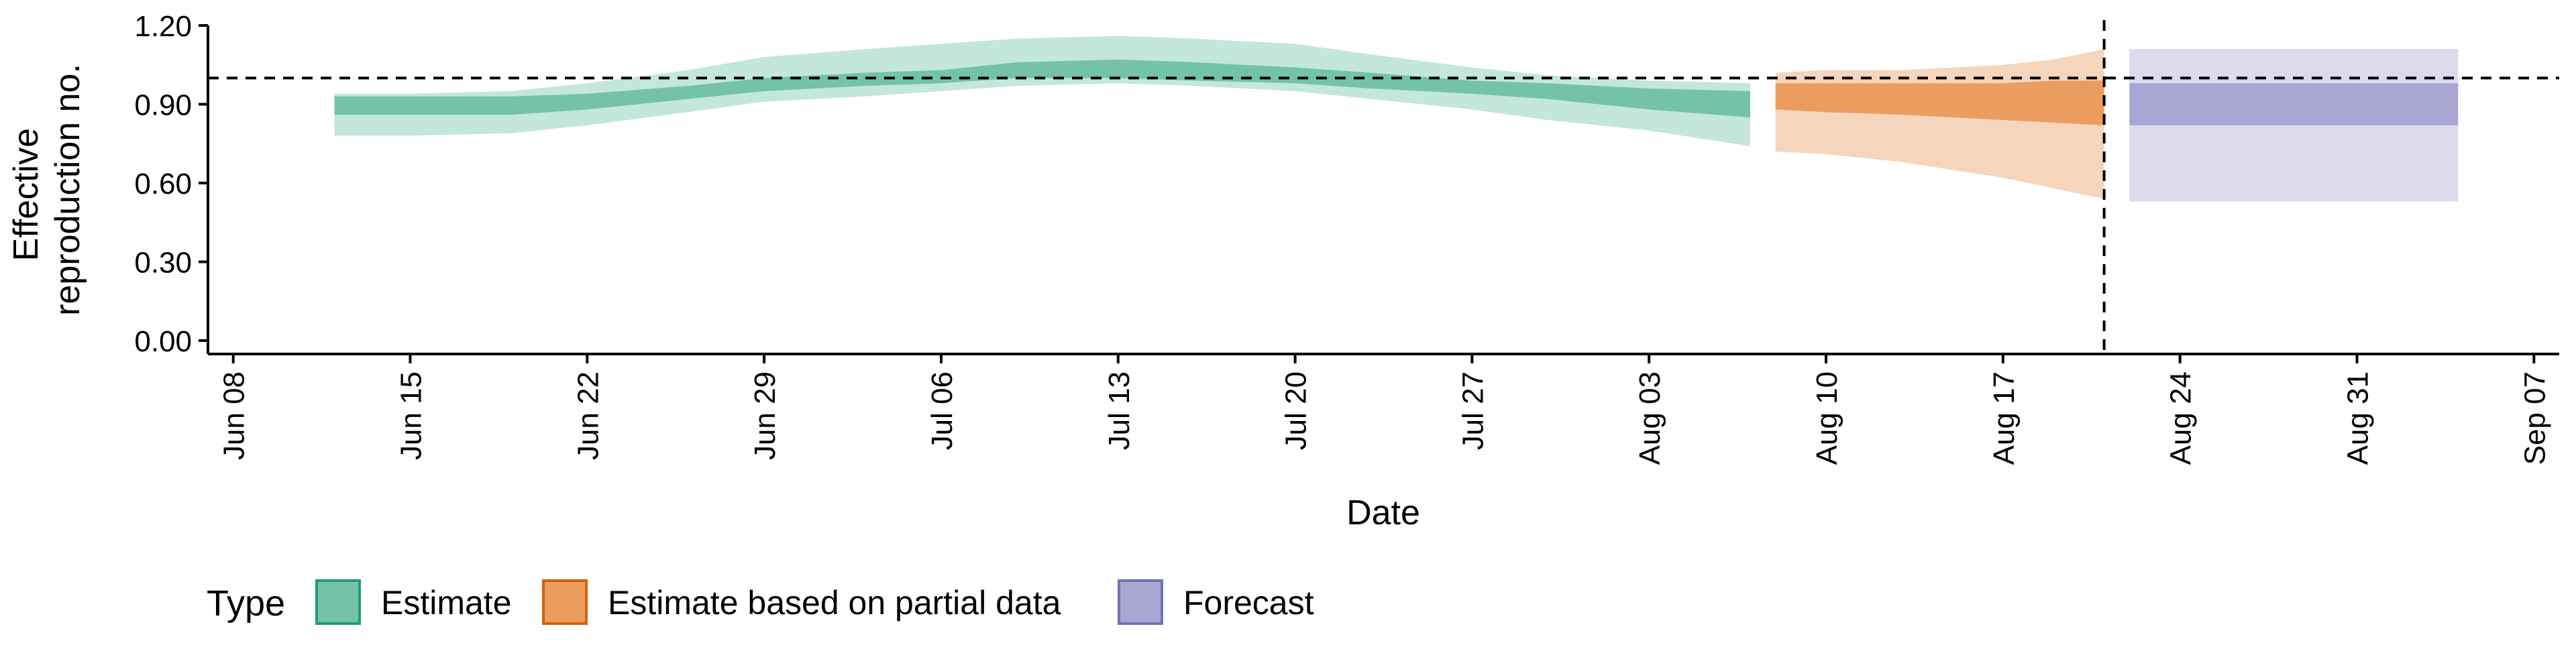 The width and height of the screenshot is (2576, 647). I want to click on x-tick-label: Jun 15, so click(411, 415).